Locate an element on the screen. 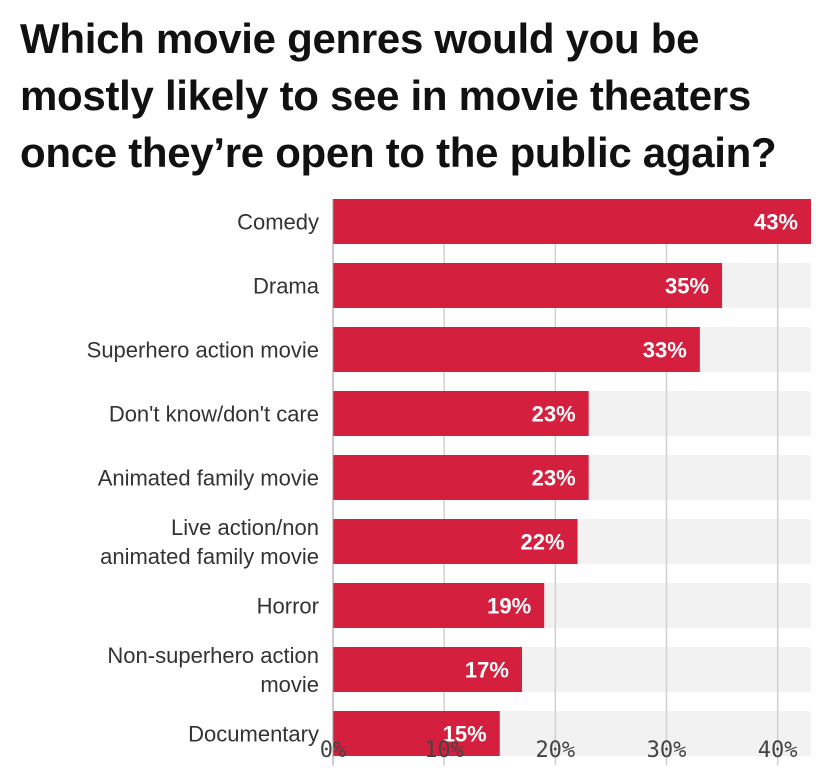 This screenshot has height=774, width=830. value-label: 15% is located at coordinates (465, 734).